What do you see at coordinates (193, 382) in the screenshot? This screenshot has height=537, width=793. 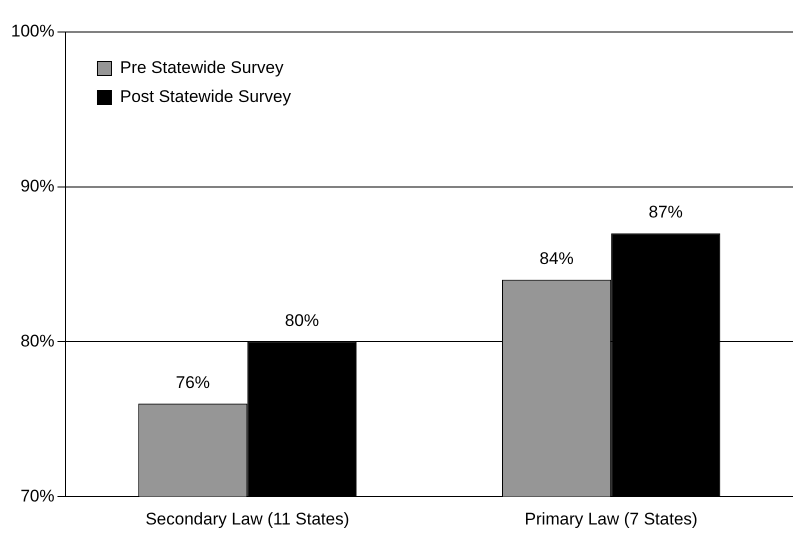 I see `data-label: 76%` at bounding box center [193, 382].